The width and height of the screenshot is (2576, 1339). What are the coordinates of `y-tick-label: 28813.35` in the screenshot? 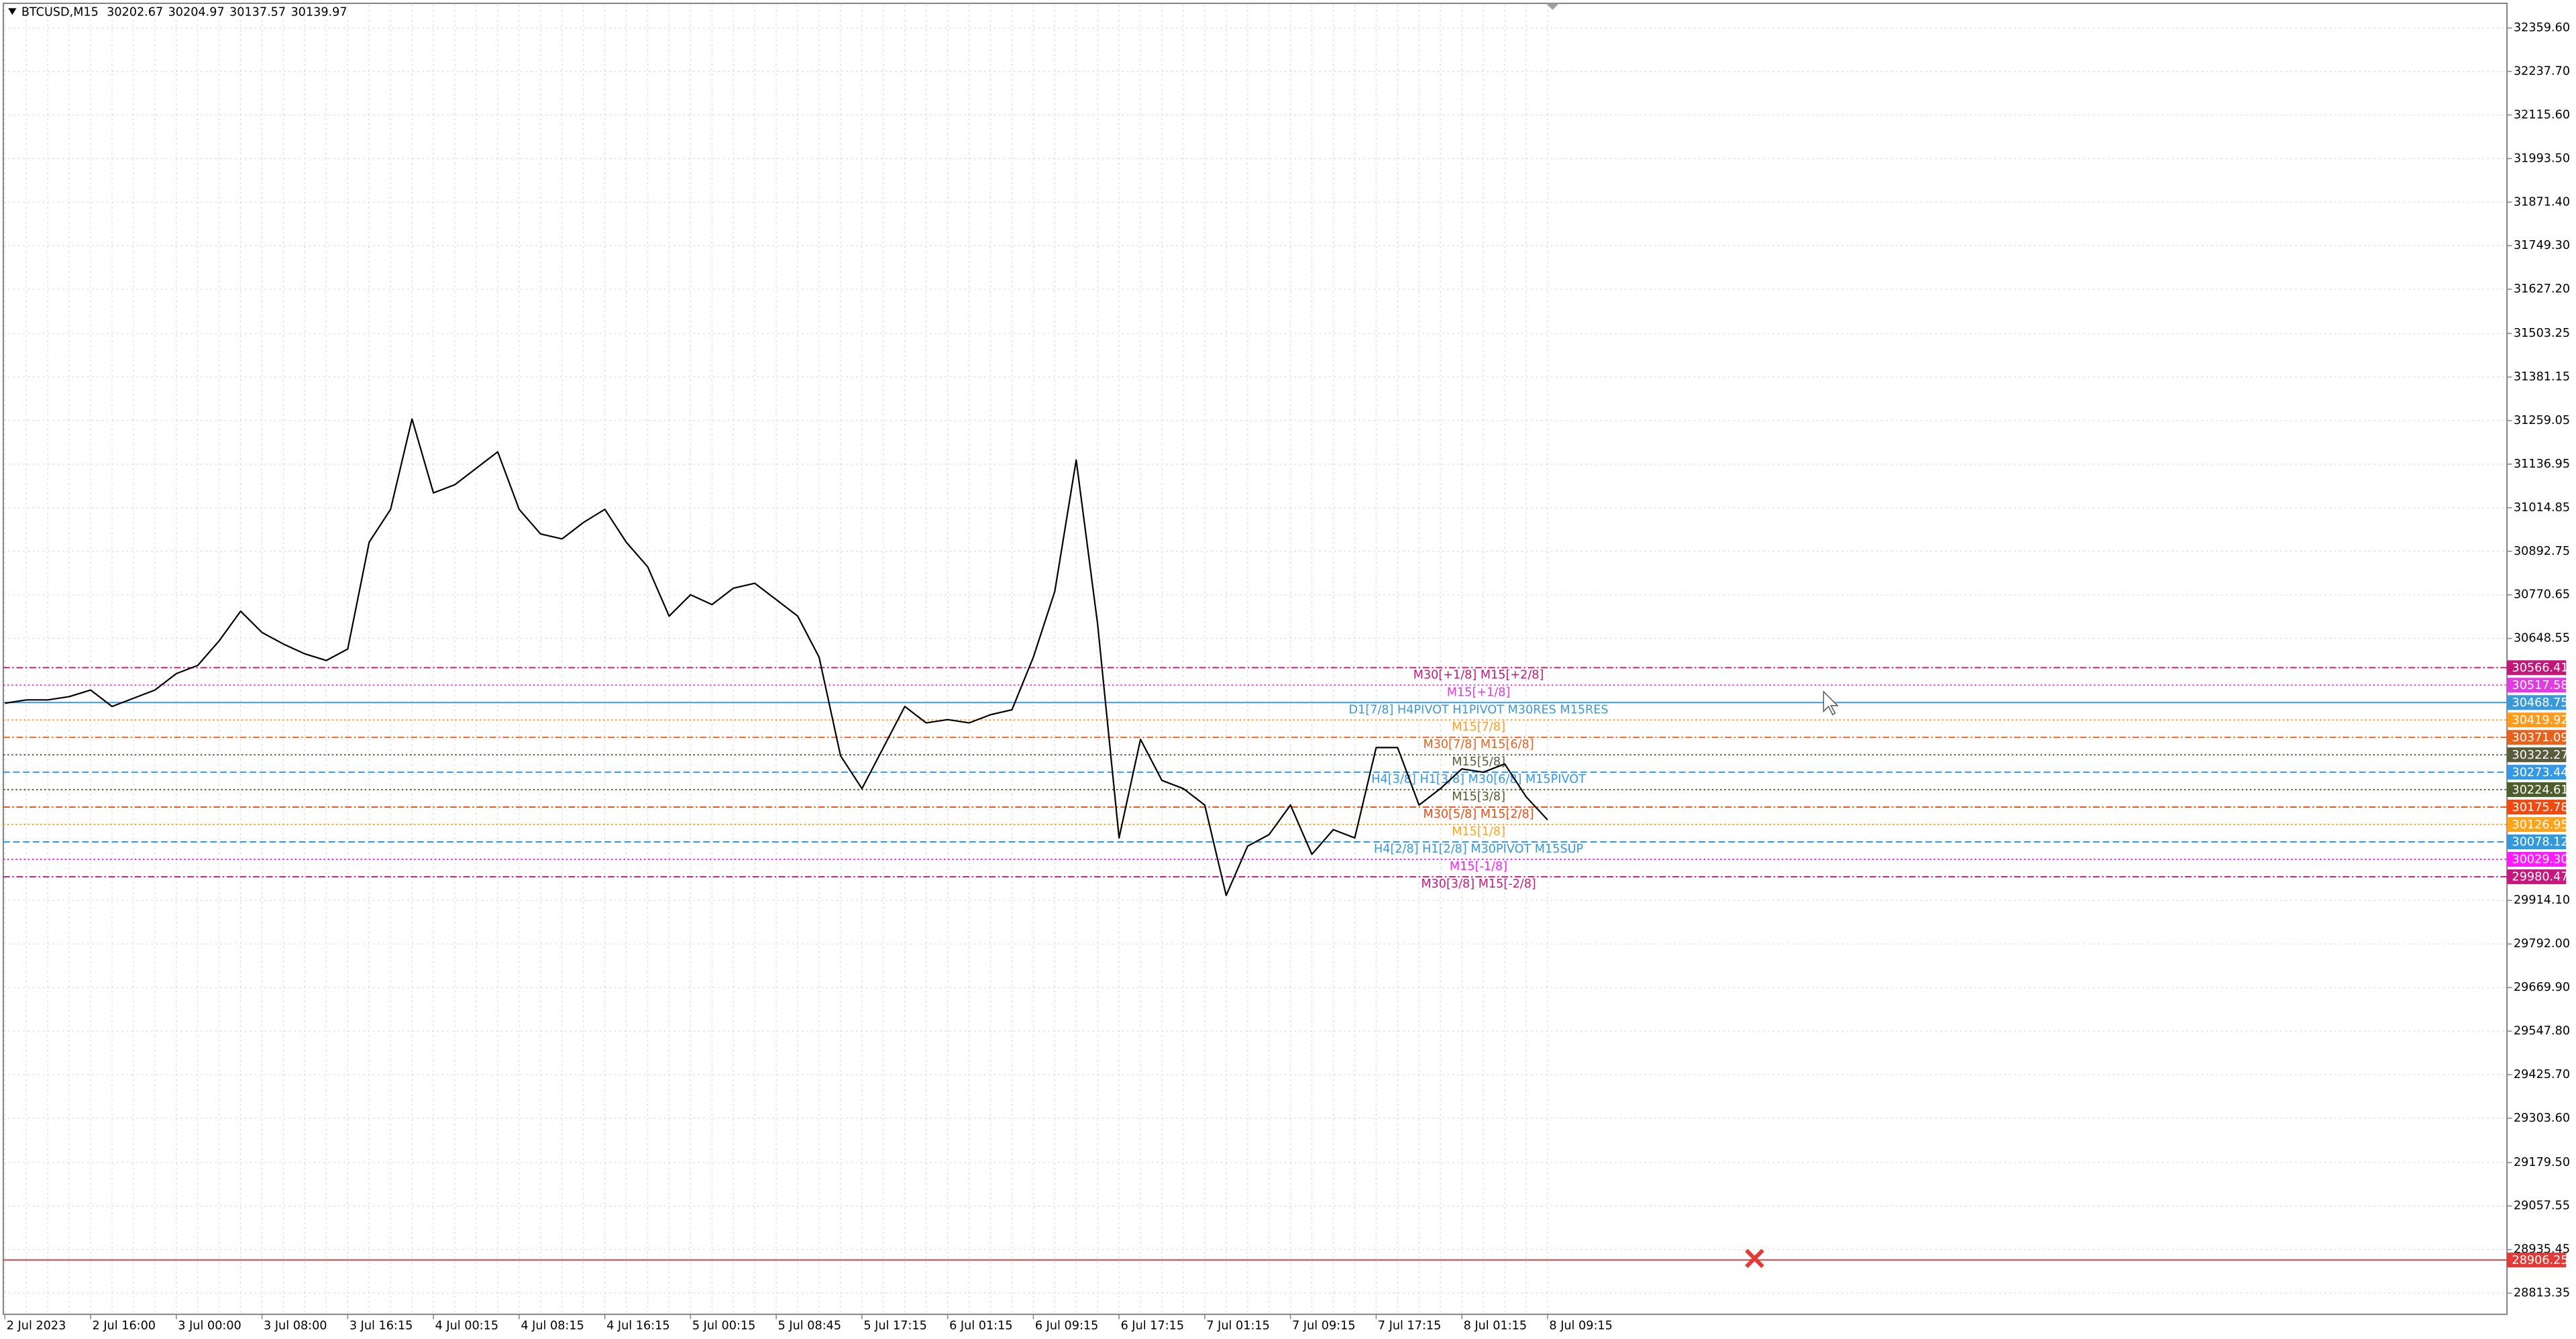 It's located at (2542, 1293).